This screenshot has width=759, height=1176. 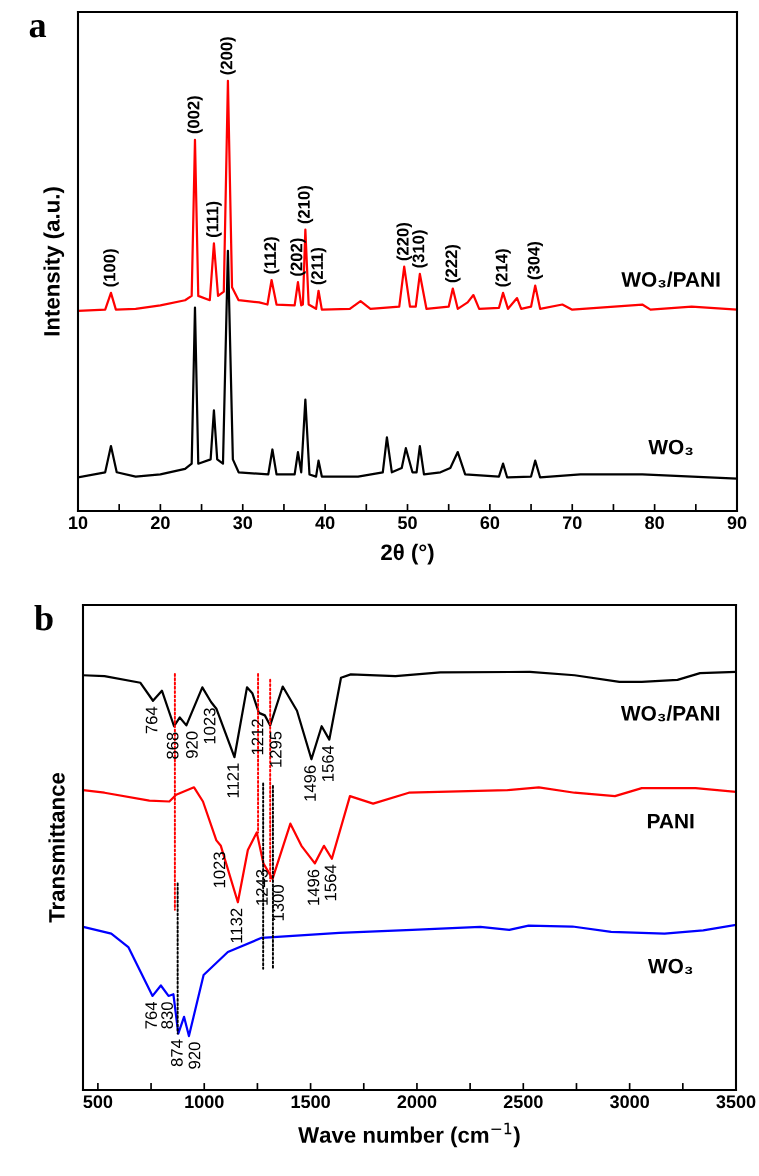 What do you see at coordinates (54, 261) in the screenshot?
I see `y-axis-title: Intensity (a.u.)` at bounding box center [54, 261].